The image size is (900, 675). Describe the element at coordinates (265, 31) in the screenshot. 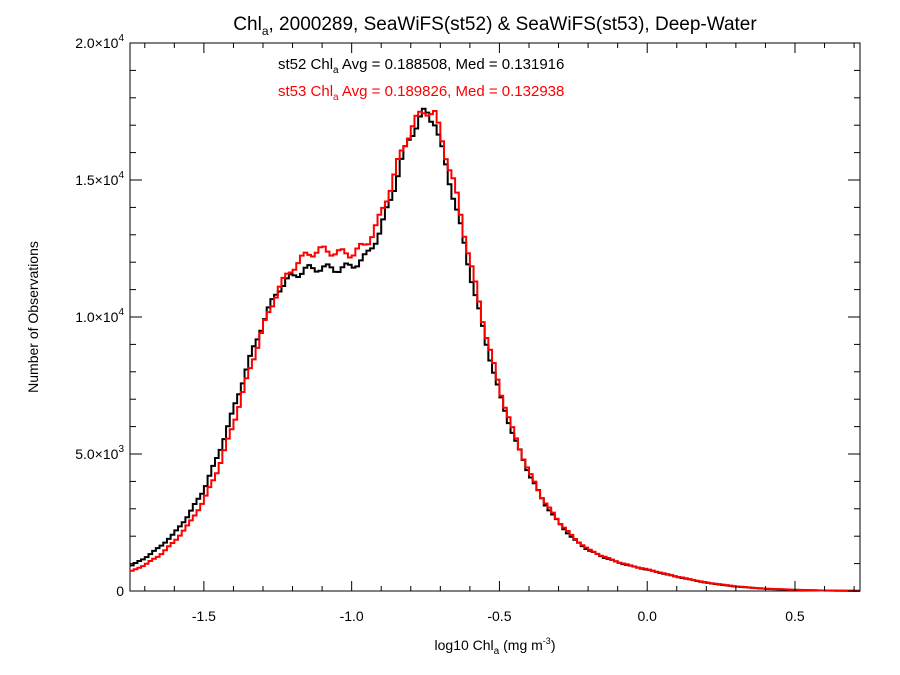

I see `title-subscript: a` at that location.